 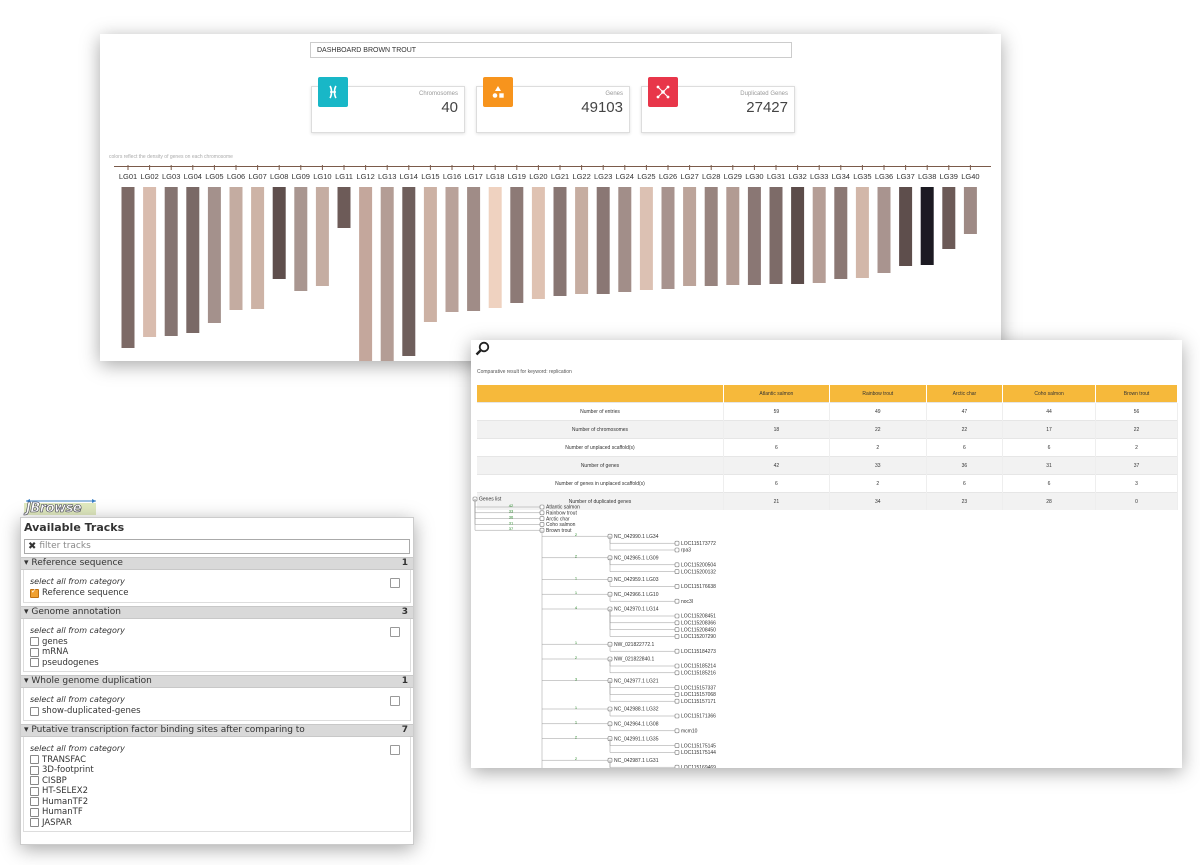 I want to click on track-item: JASPAR, so click(x=217, y=823).